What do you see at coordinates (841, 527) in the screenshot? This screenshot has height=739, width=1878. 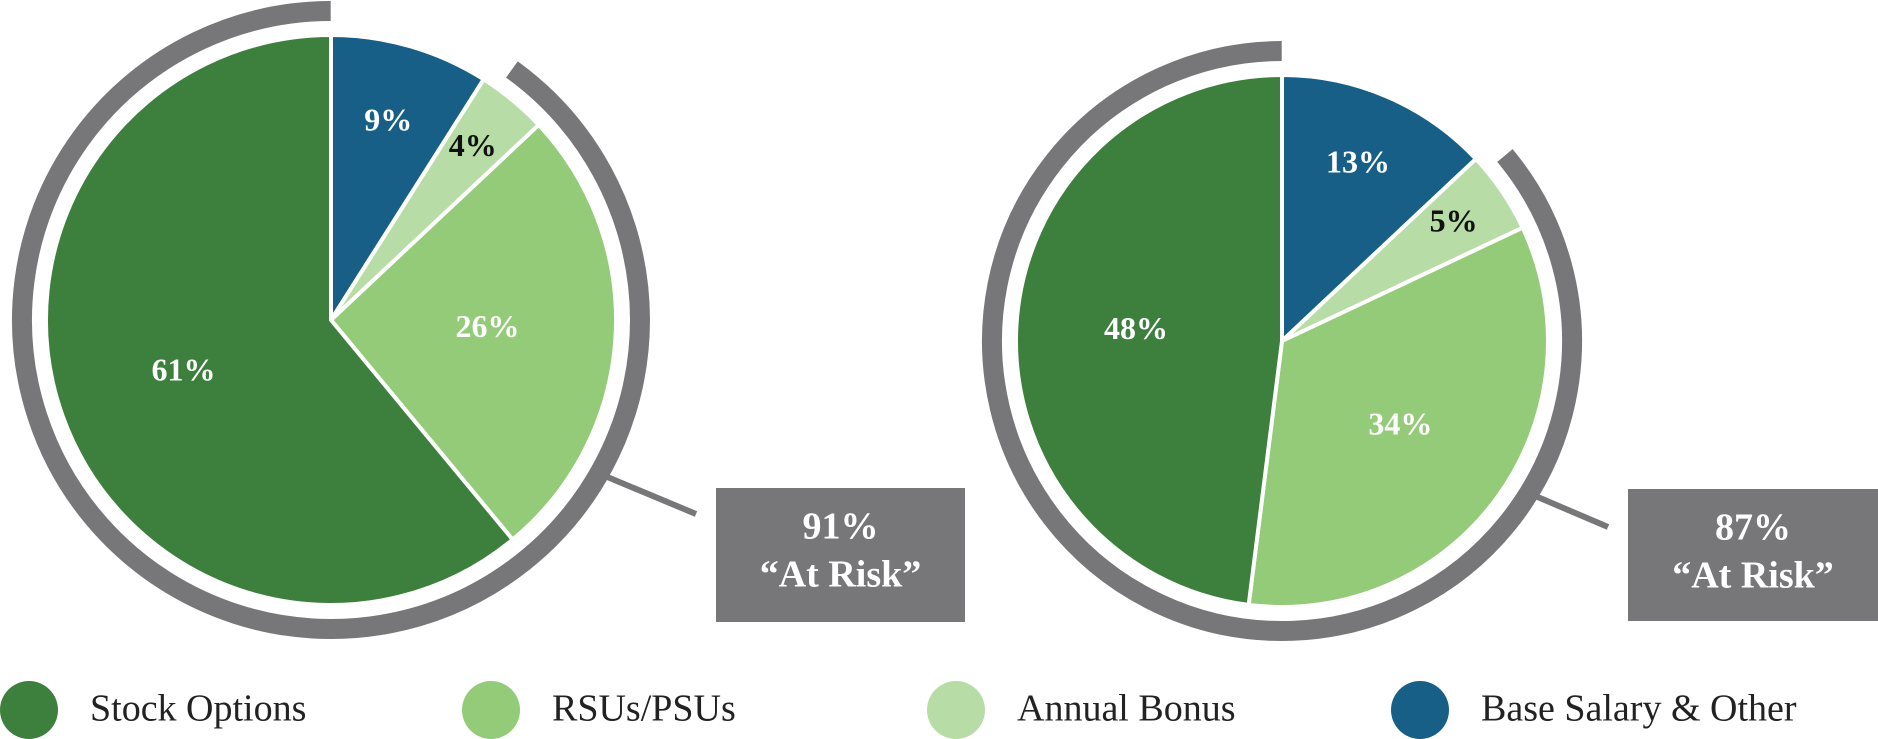 I see `callout-text: 91%` at bounding box center [841, 527].